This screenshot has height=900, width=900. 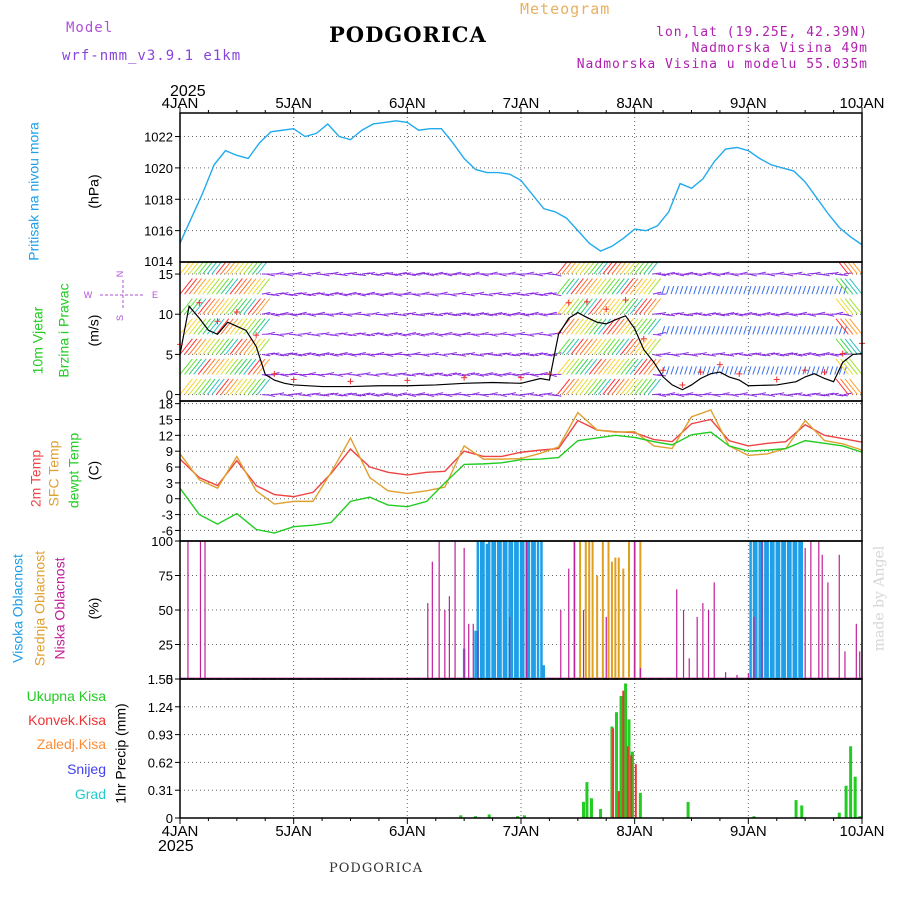 I want to click on meteogram-label: Meteogram, so click(x=565, y=9).